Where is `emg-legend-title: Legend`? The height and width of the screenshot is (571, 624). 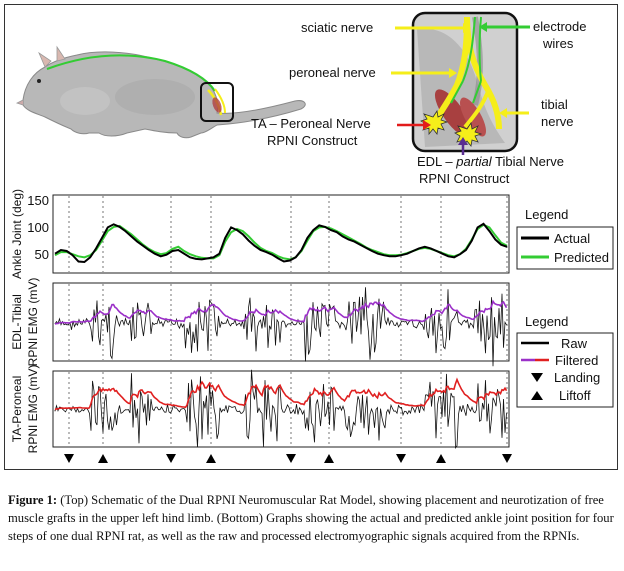
emg-legend-title: Legend is located at coordinates (546, 321).